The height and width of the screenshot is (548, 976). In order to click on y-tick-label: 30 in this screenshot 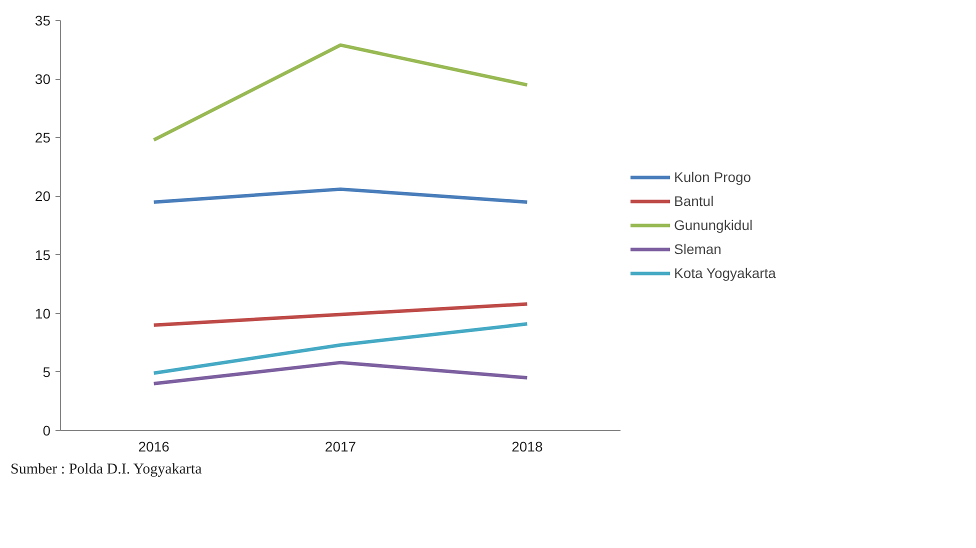, I will do `click(42, 79)`.